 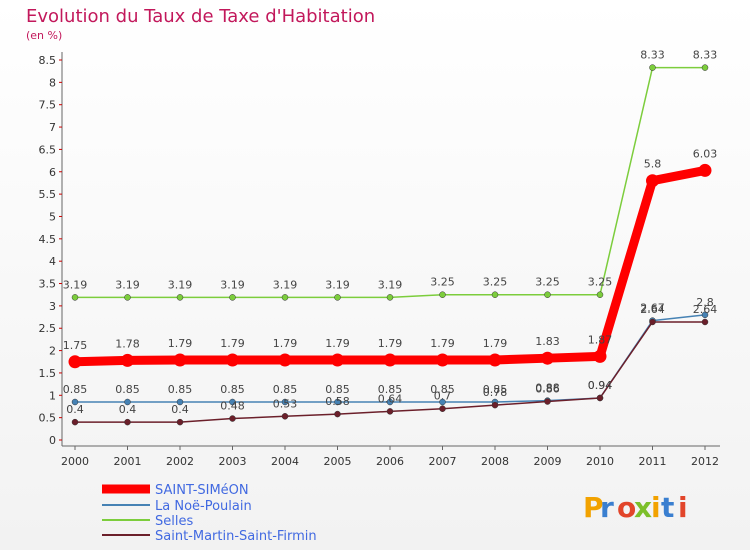 What do you see at coordinates (48, 239) in the screenshot?
I see `y-tick-label: 4.5` at bounding box center [48, 239].